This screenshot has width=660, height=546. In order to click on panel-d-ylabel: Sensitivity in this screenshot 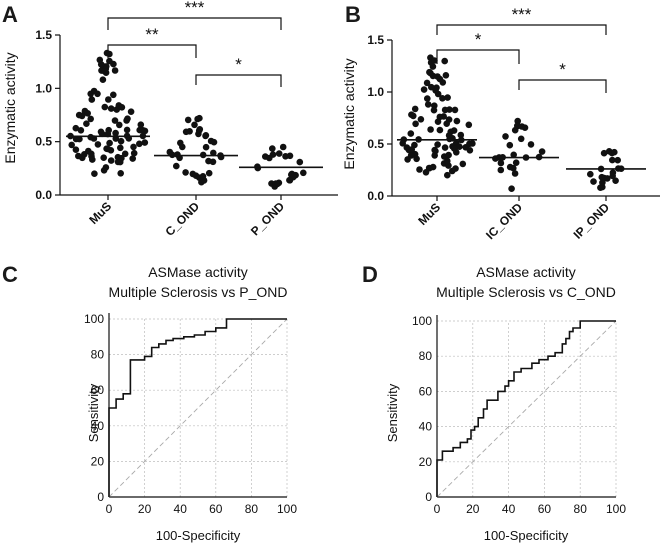, I will do `click(392, 412)`.